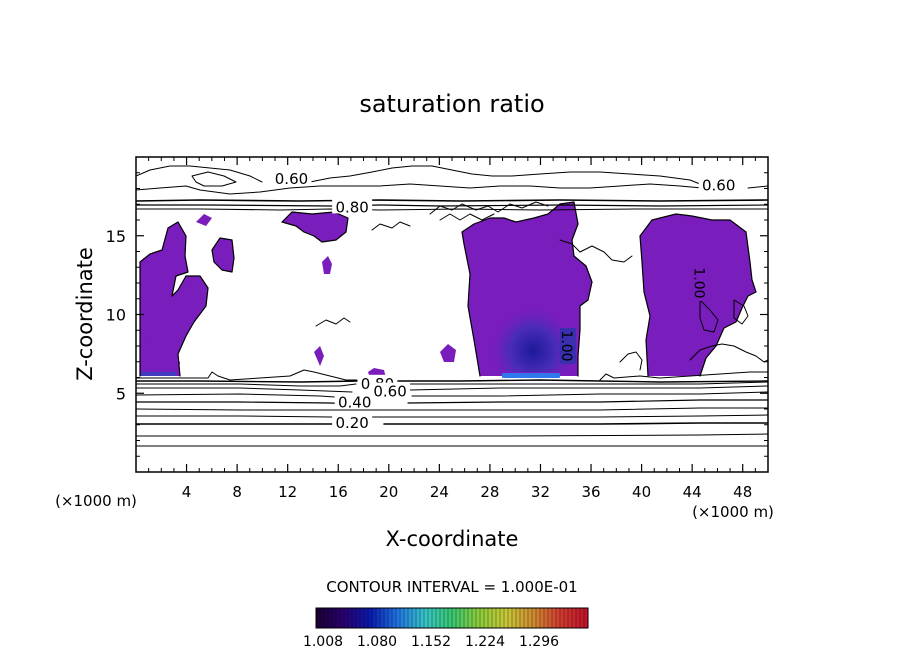  Describe the element at coordinates (287, 492) in the screenshot. I see `x-tick-label: 12` at that location.